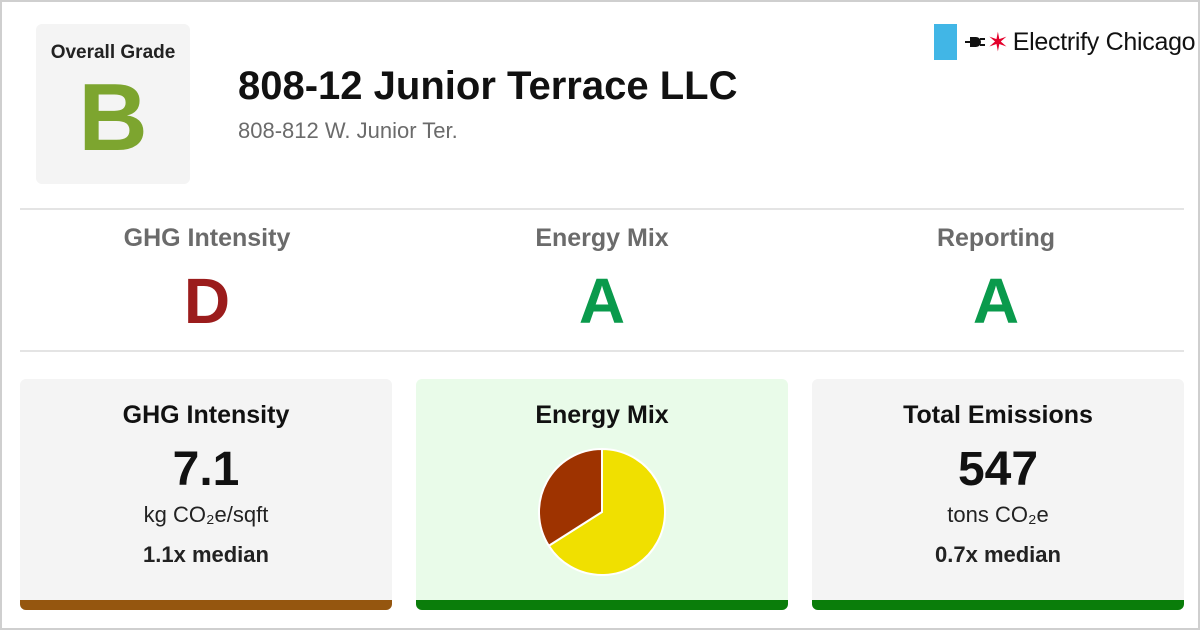  I want to click on energy-mix-pie-chart, so click(602, 511).